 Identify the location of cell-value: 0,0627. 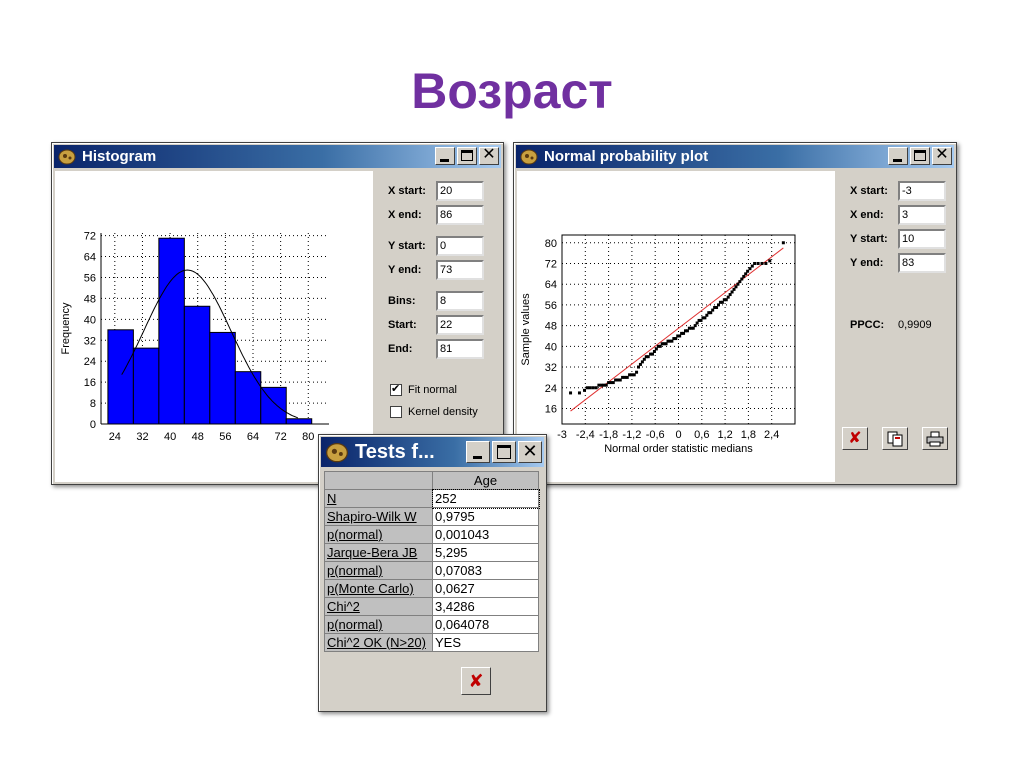
(485, 588).